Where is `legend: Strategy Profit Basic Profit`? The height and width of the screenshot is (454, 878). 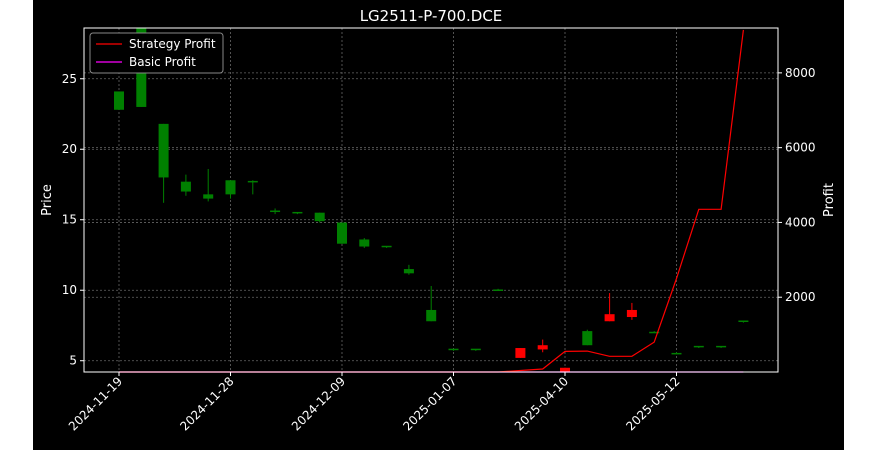 legend: Strategy Profit Basic Profit is located at coordinates (156, 53).